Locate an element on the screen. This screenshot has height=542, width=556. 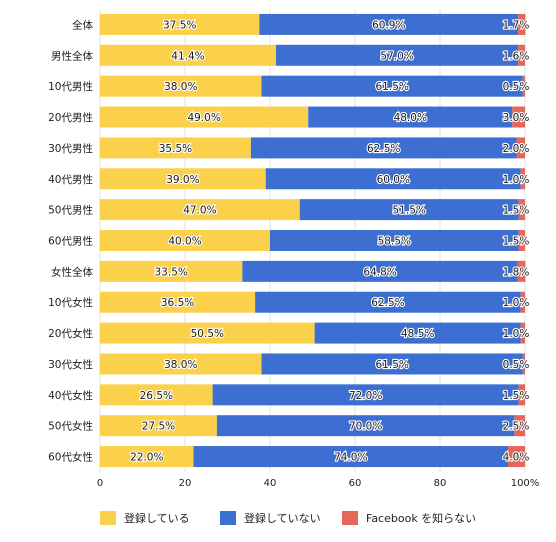
category-label: 30代女性 is located at coordinates (70, 364).